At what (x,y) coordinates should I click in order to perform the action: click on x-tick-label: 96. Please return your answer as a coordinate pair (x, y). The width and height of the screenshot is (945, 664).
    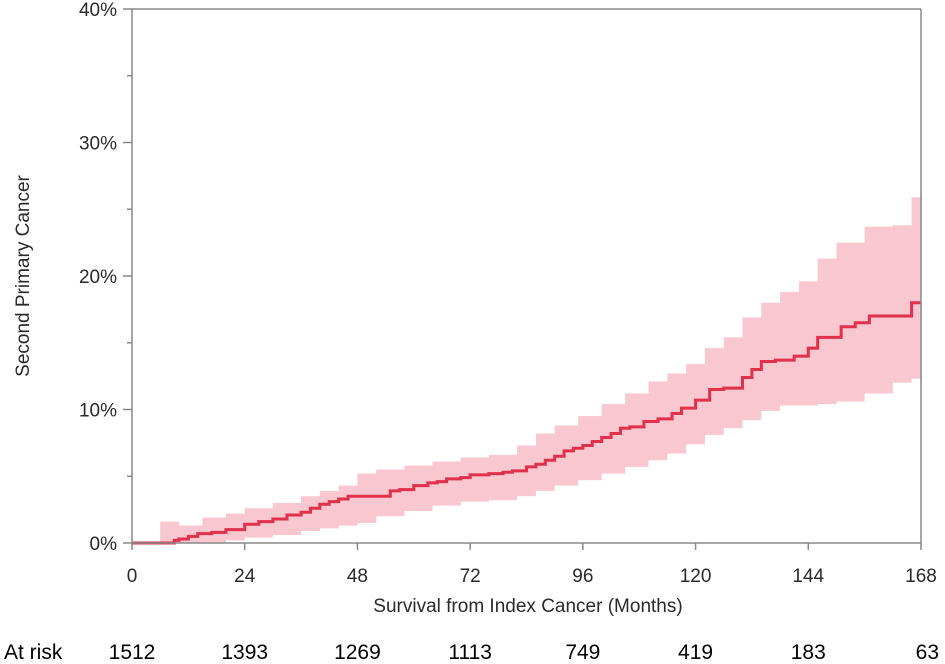
    Looking at the image, I should click on (582, 576).